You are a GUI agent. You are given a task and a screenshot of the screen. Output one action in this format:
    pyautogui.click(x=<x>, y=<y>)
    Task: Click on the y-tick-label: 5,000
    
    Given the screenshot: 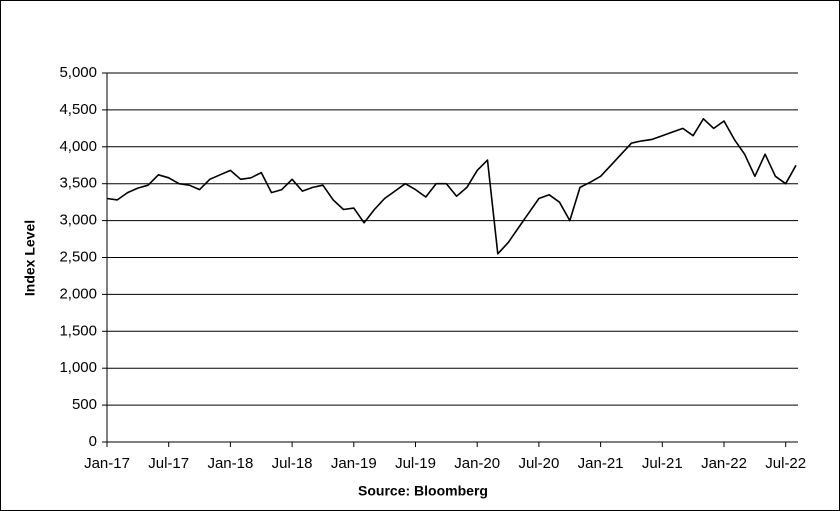 What is the action you would take?
    pyautogui.click(x=78, y=72)
    